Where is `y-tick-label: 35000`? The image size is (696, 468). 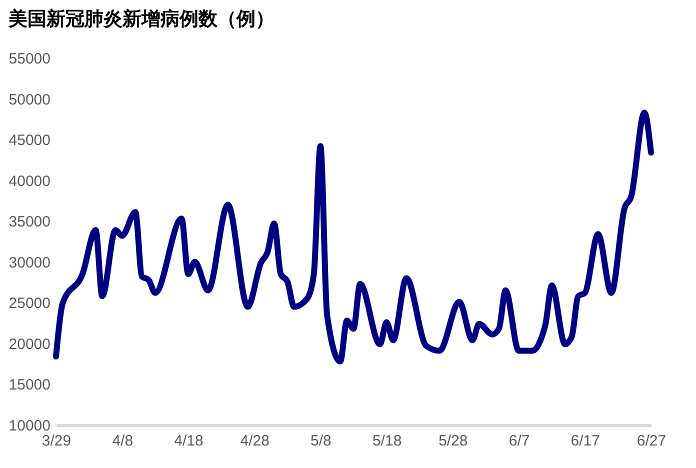 y-tick-label: 35000 is located at coordinates (29, 222).